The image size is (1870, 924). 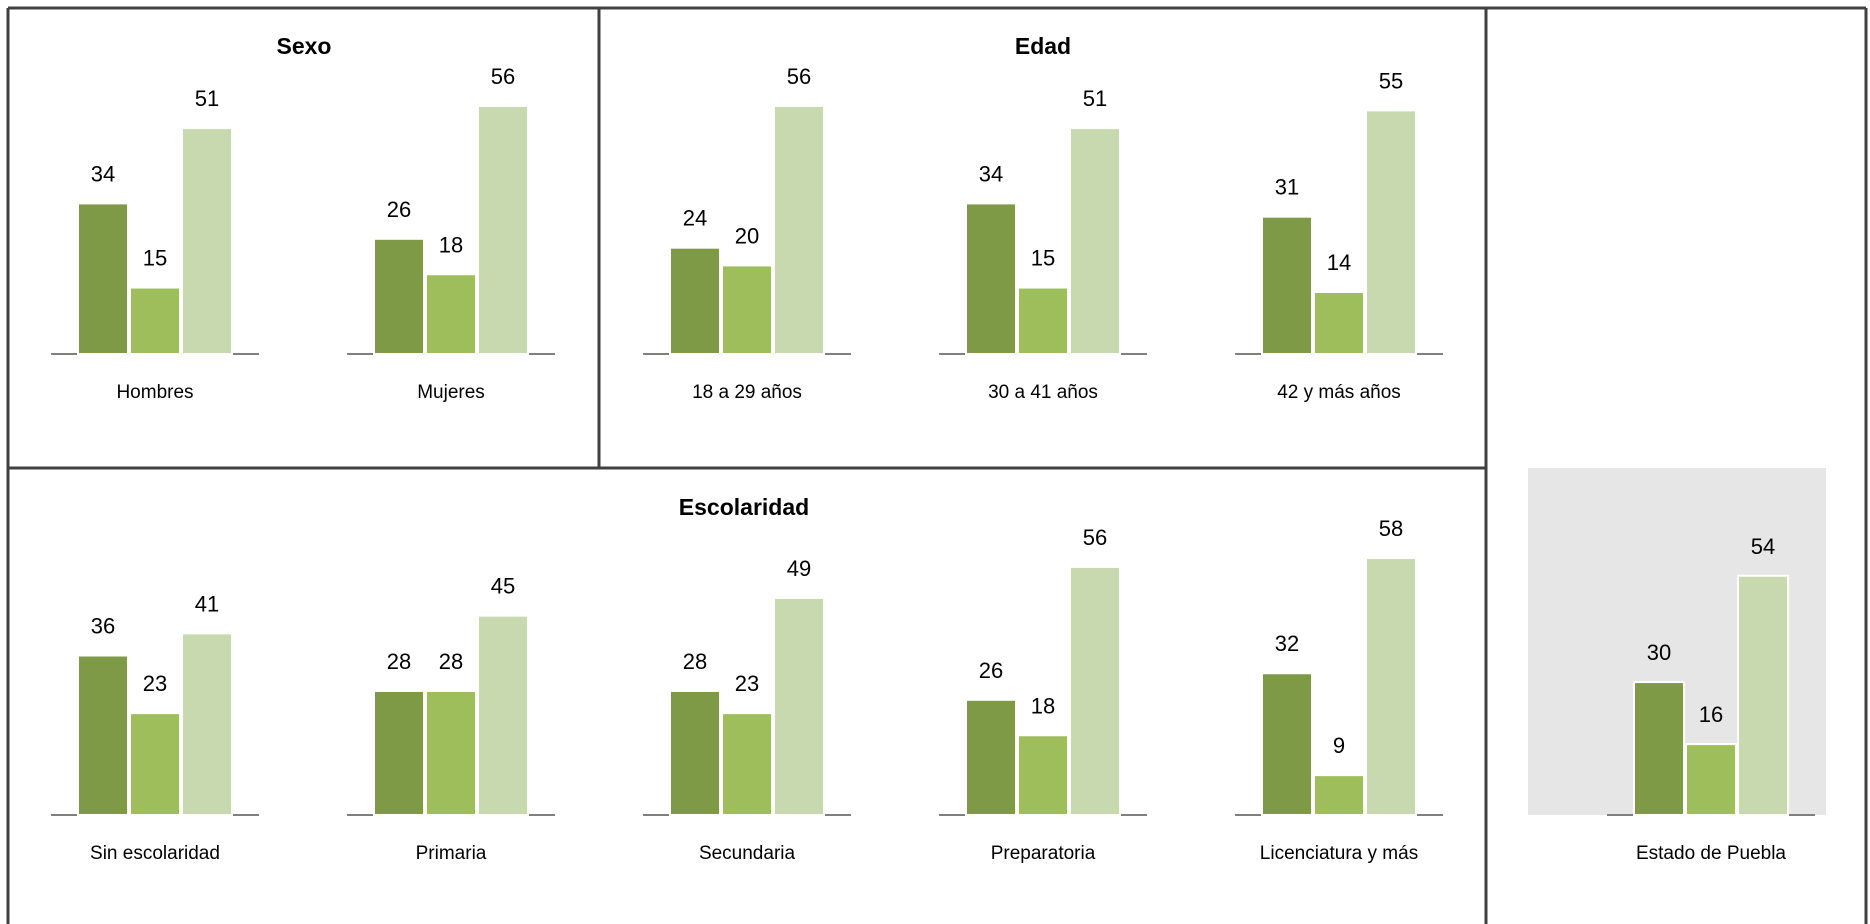 I want to click on bar-estado-de-puebla-s1, so click(x=1659, y=748).